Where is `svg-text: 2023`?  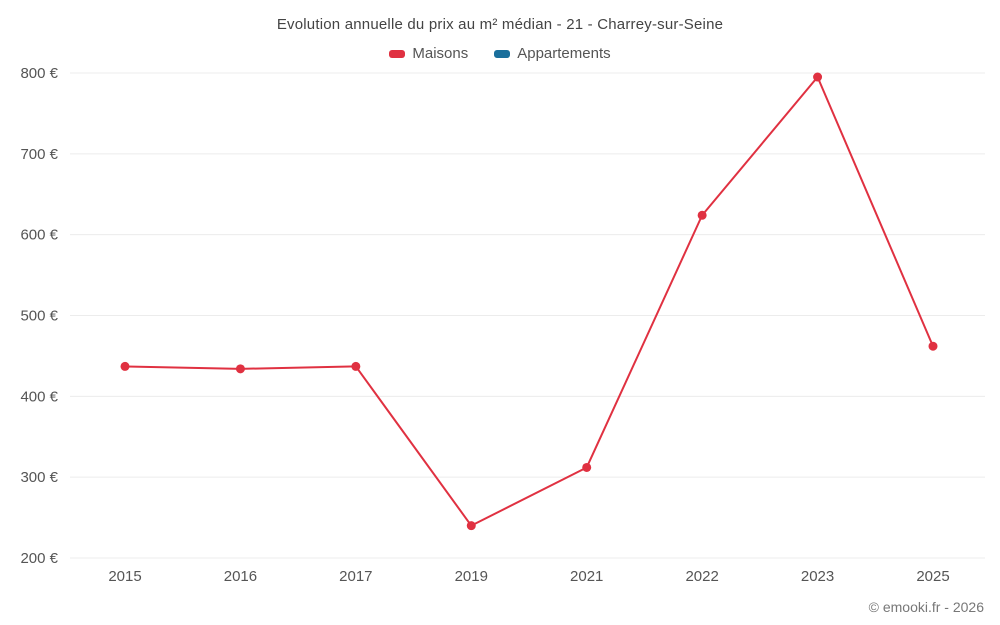 svg-text: 2023 is located at coordinates (817, 576).